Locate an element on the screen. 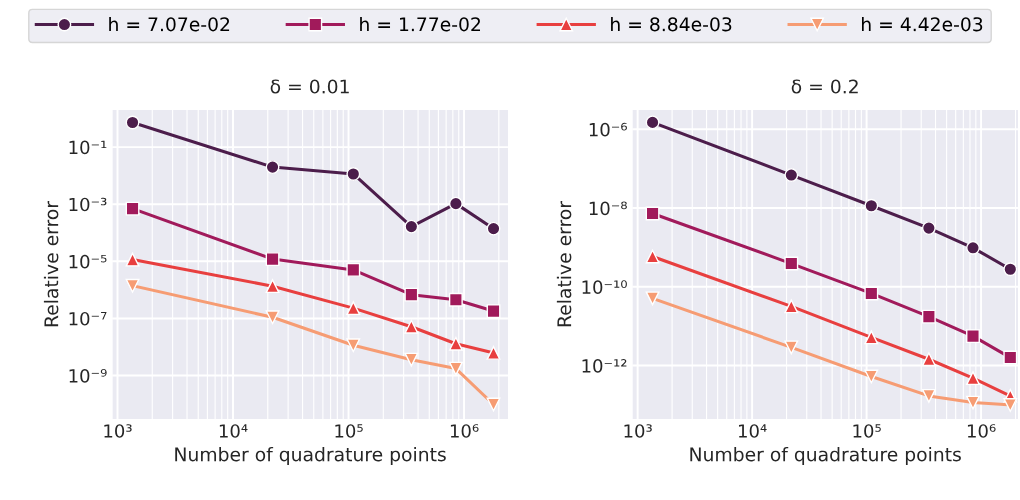 The height and width of the screenshot is (500, 1020). legend-label: h = 1.77e-02 is located at coordinates (420, 24).